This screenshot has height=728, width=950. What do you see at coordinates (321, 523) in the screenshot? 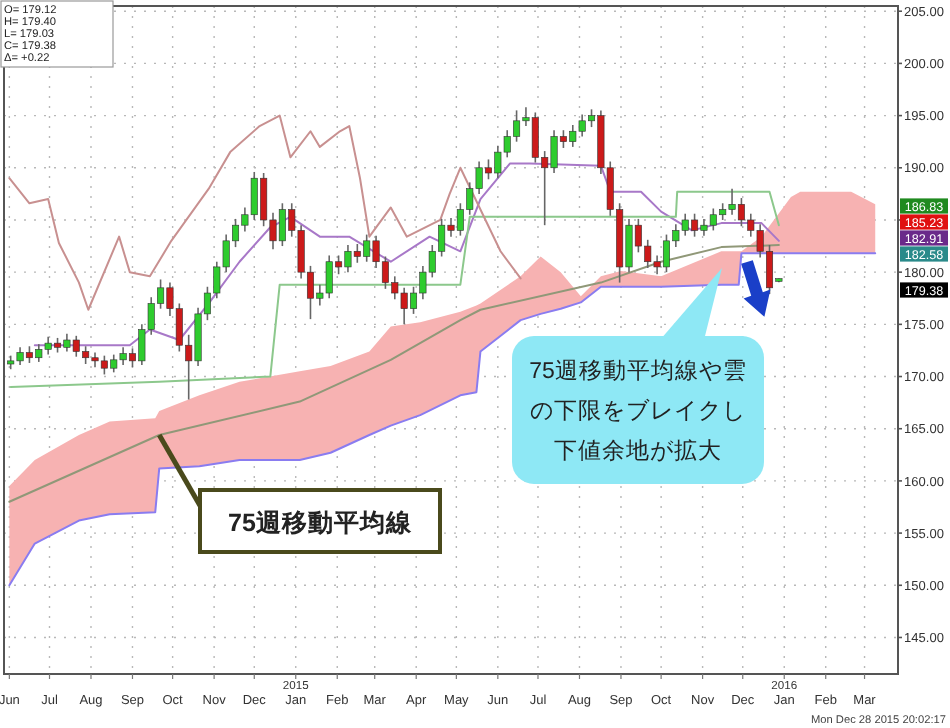
I see `annotation: 75週移動平均線` at bounding box center [321, 523].